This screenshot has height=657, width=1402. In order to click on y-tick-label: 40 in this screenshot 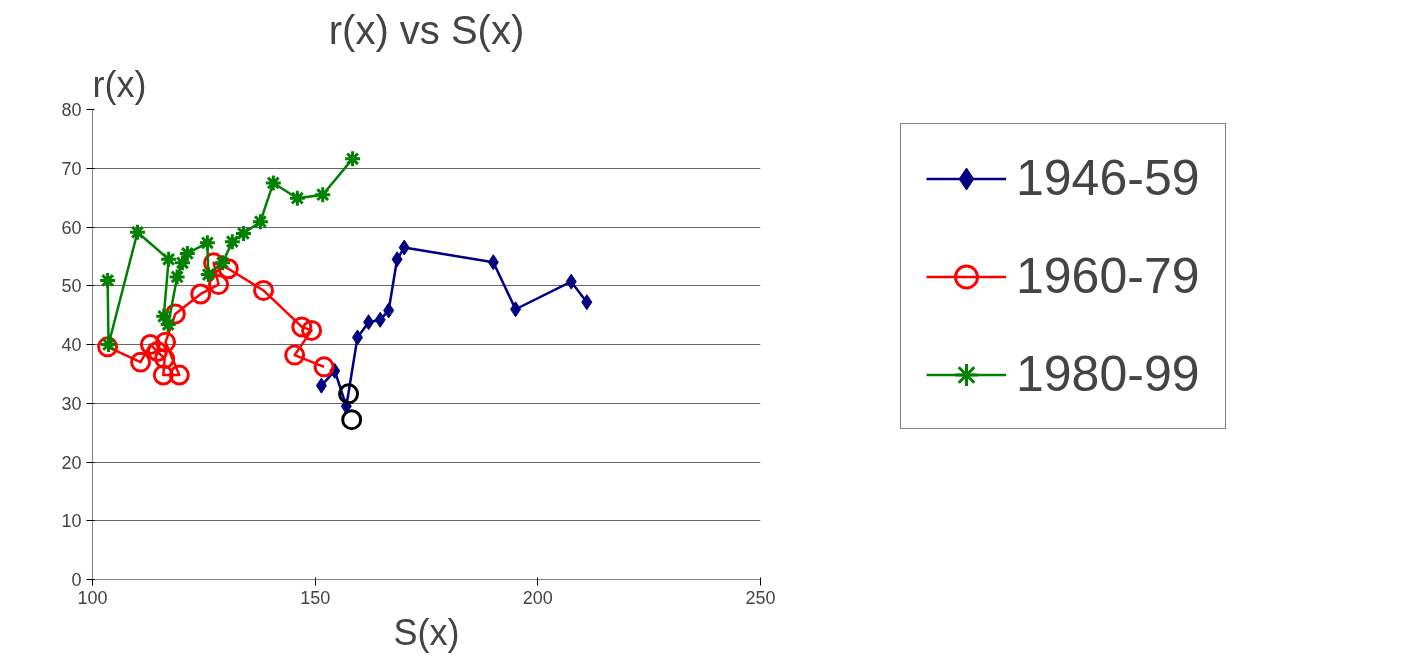, I will do `click(71, 345)`.